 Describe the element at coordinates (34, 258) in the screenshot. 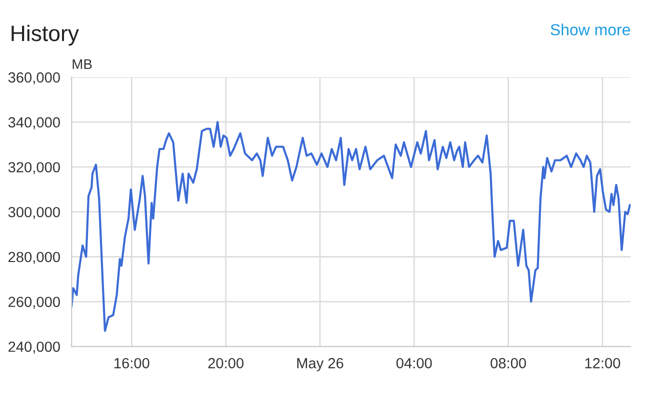

I see `y-tick-label: 280,000` at that location.